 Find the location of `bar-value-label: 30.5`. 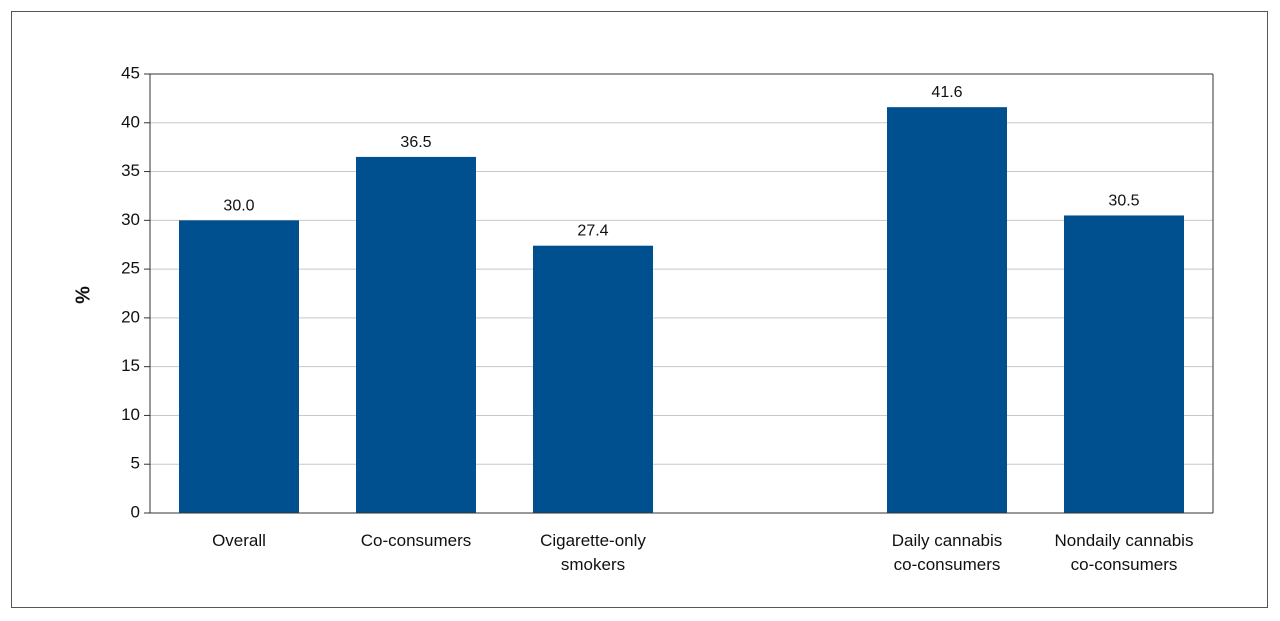

bar-value-label: 30.5 is located at coordinates (1123, 200).